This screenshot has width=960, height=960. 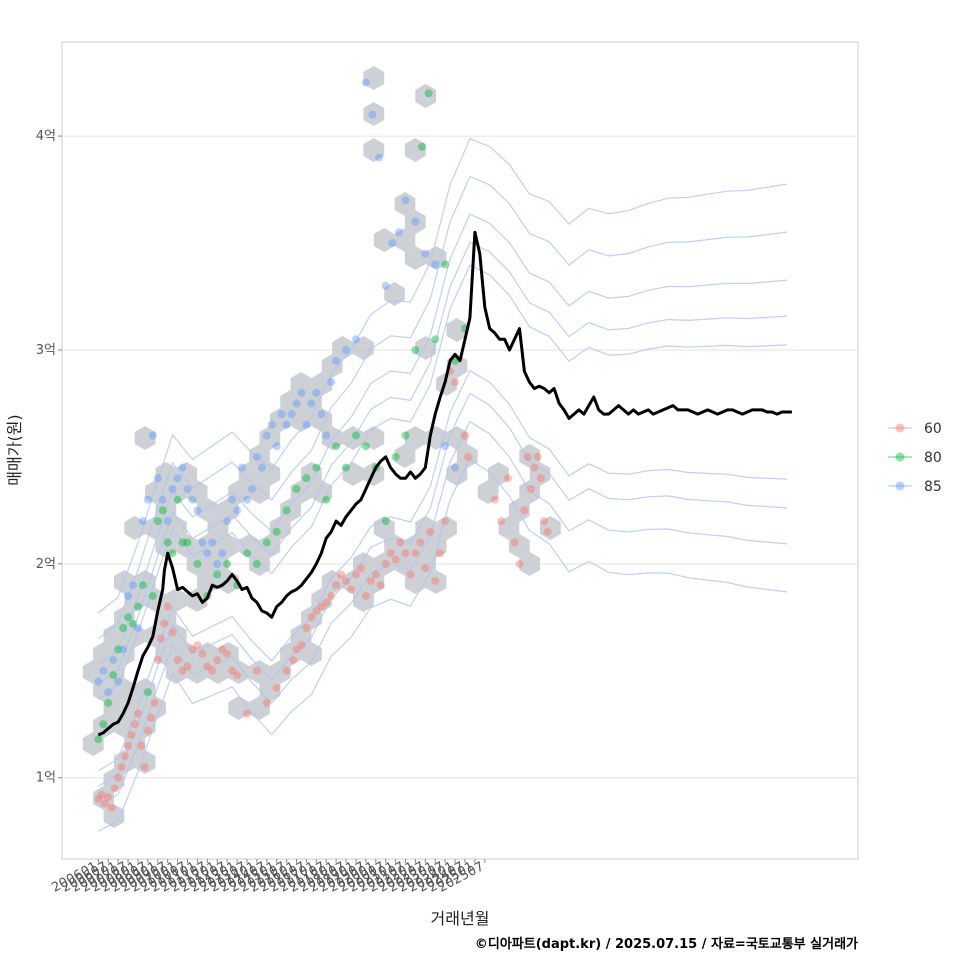 What do you see at coordinates (14, 449) in the screenshot?
I see `y-axis-title: 매매가(원)` at bounding box center [14, 449].